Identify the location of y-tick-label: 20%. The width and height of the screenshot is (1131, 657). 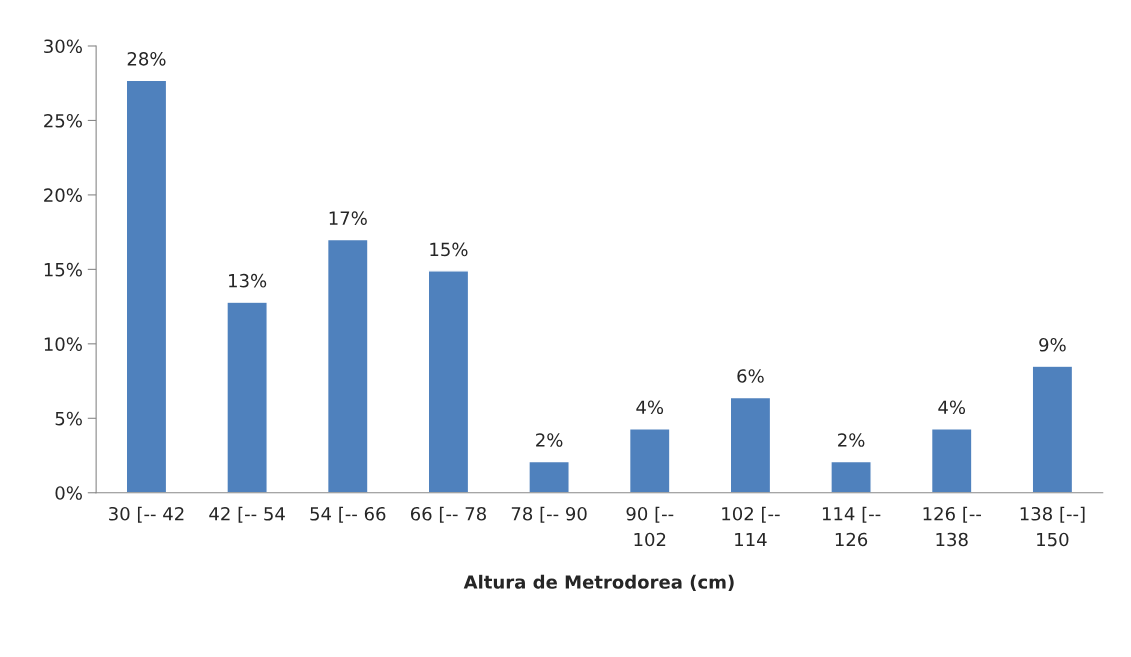
(63, 195).